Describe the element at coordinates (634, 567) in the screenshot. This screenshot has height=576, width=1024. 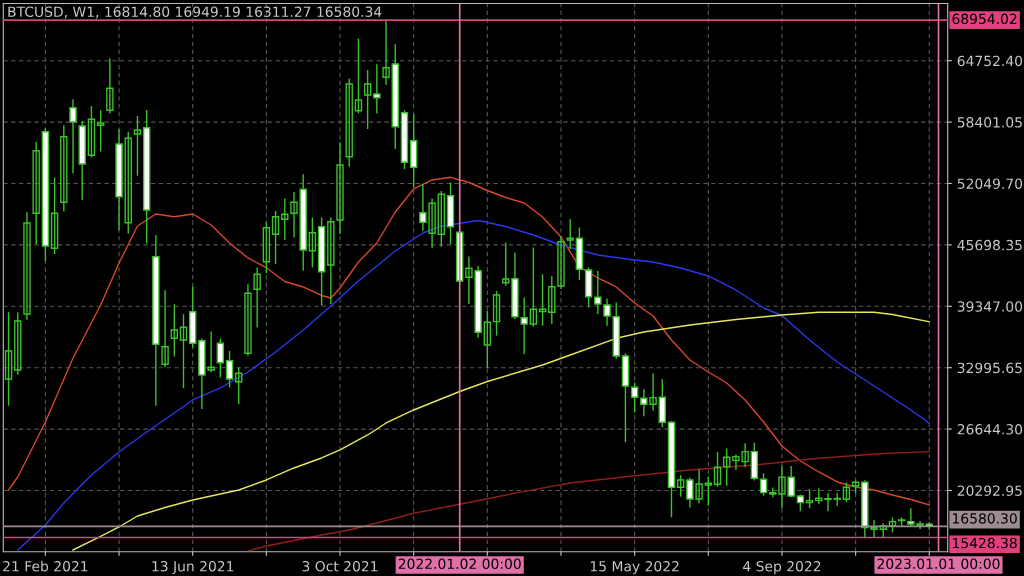
I see `x-tick-label: 15 May 2022` at that location.